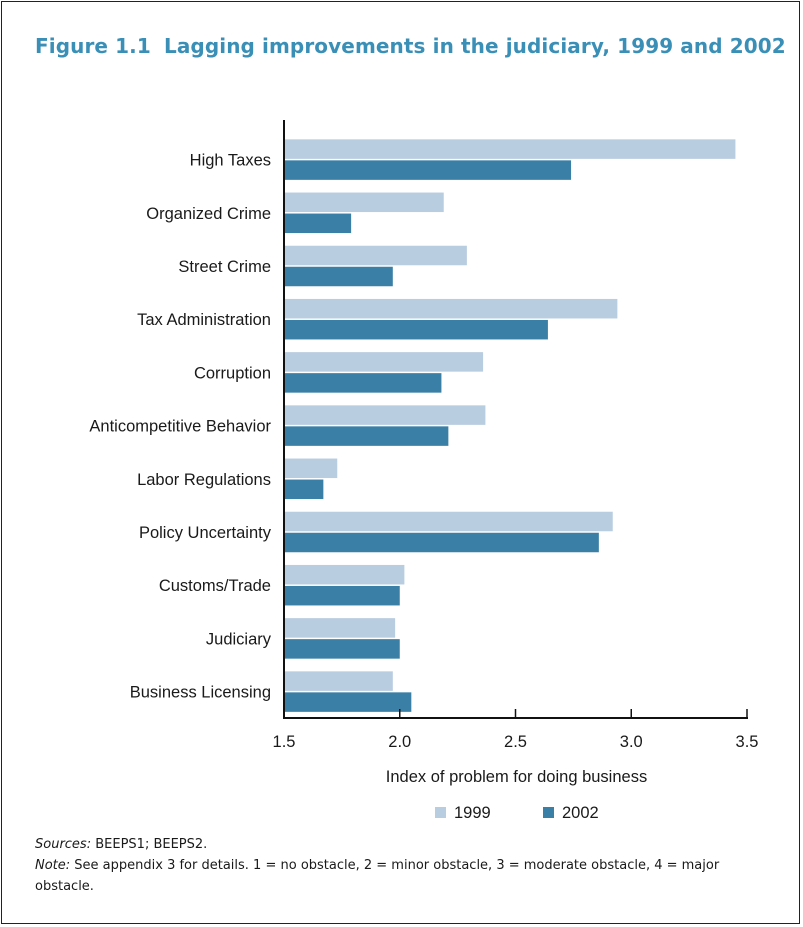 The image size is (803, 927). I want to click on category-label: Business Licensing, so click(200, 693).